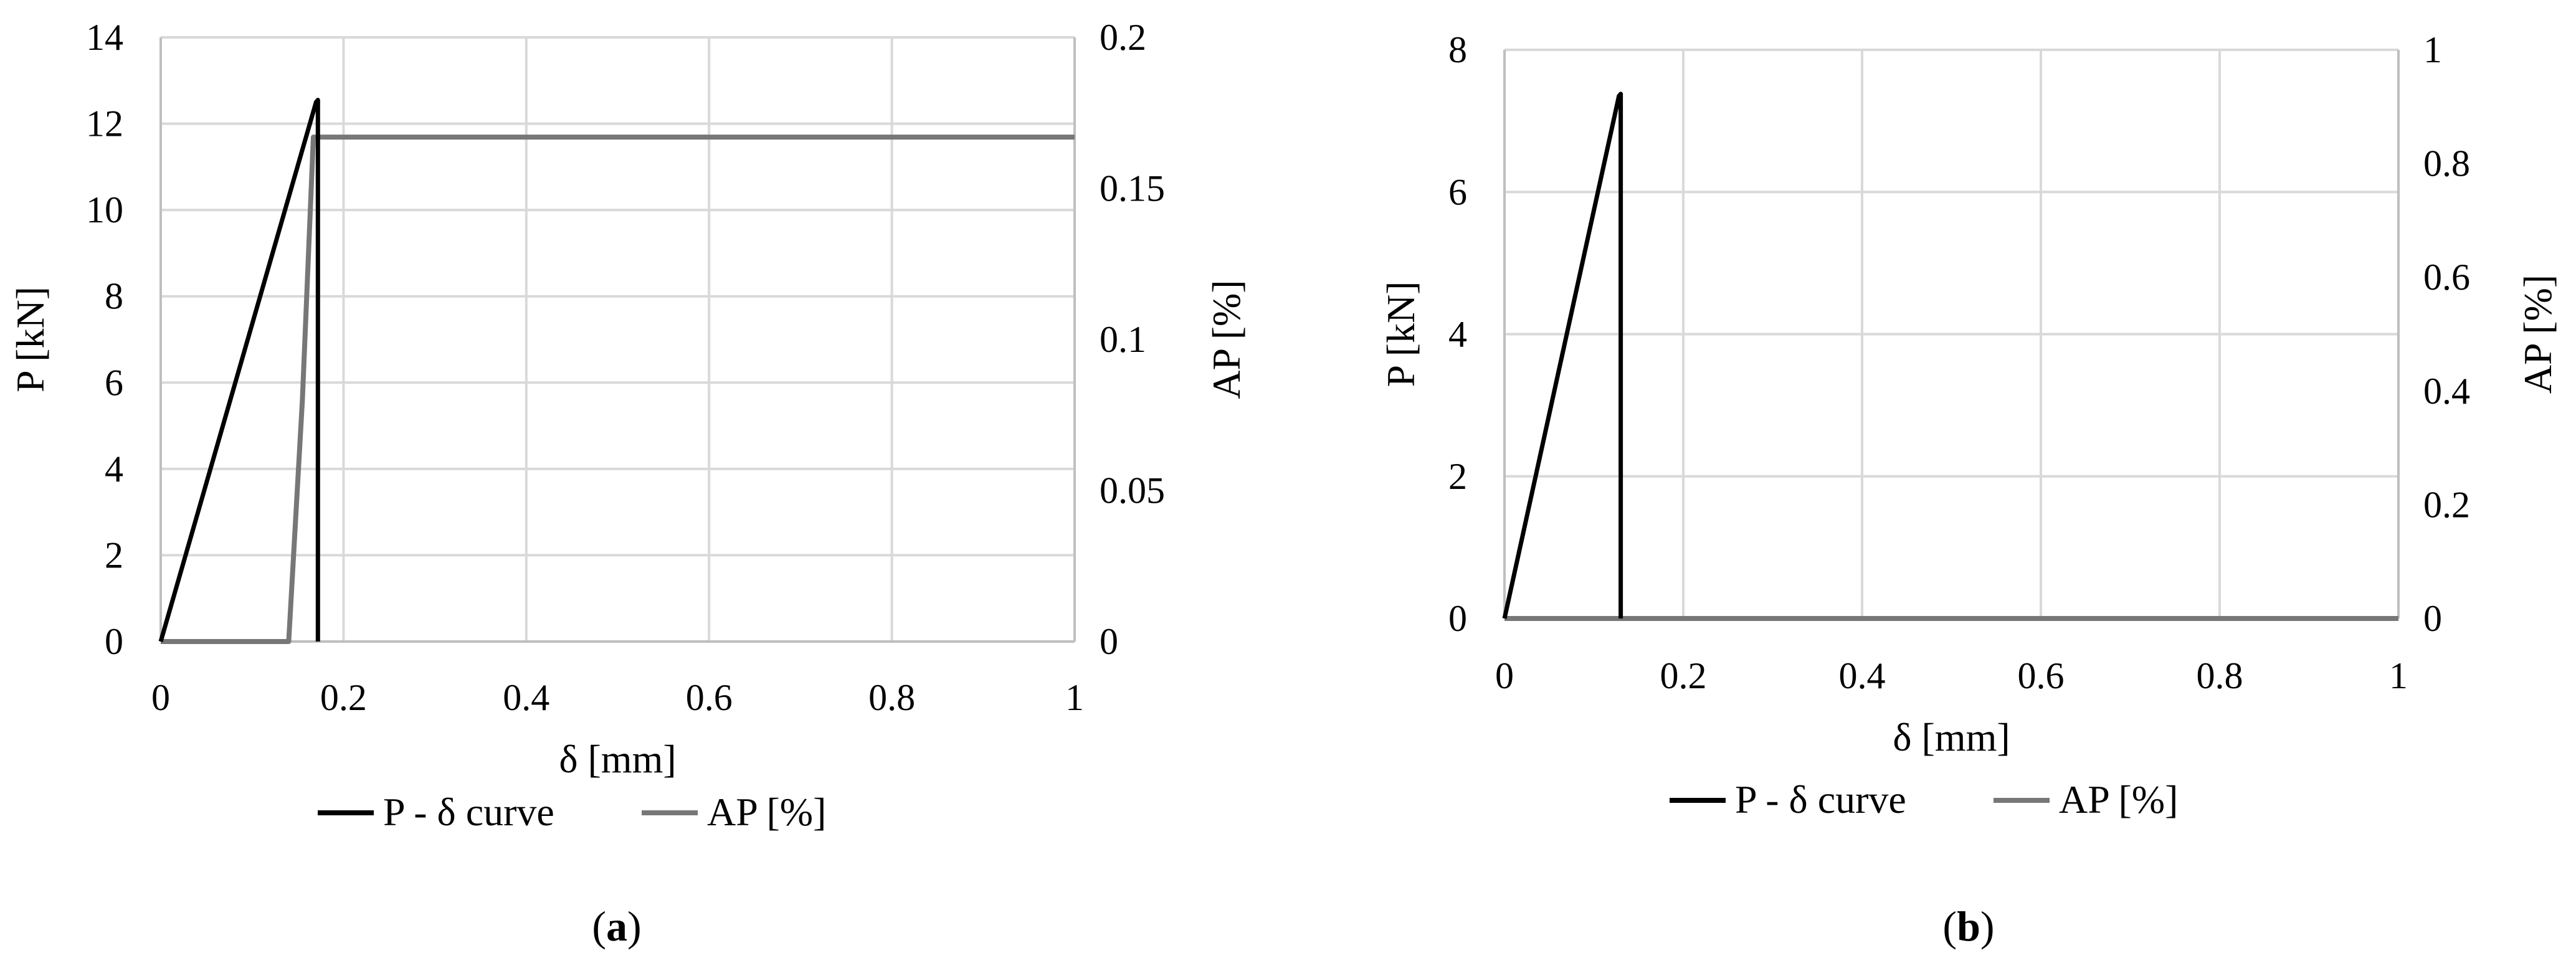 The height and width of the screenshot is (976, 2576). Describe the element at coordinates (2446, 504) in the screenshot. I see `chart-b-y2-tick-label: 0.2` at that location.